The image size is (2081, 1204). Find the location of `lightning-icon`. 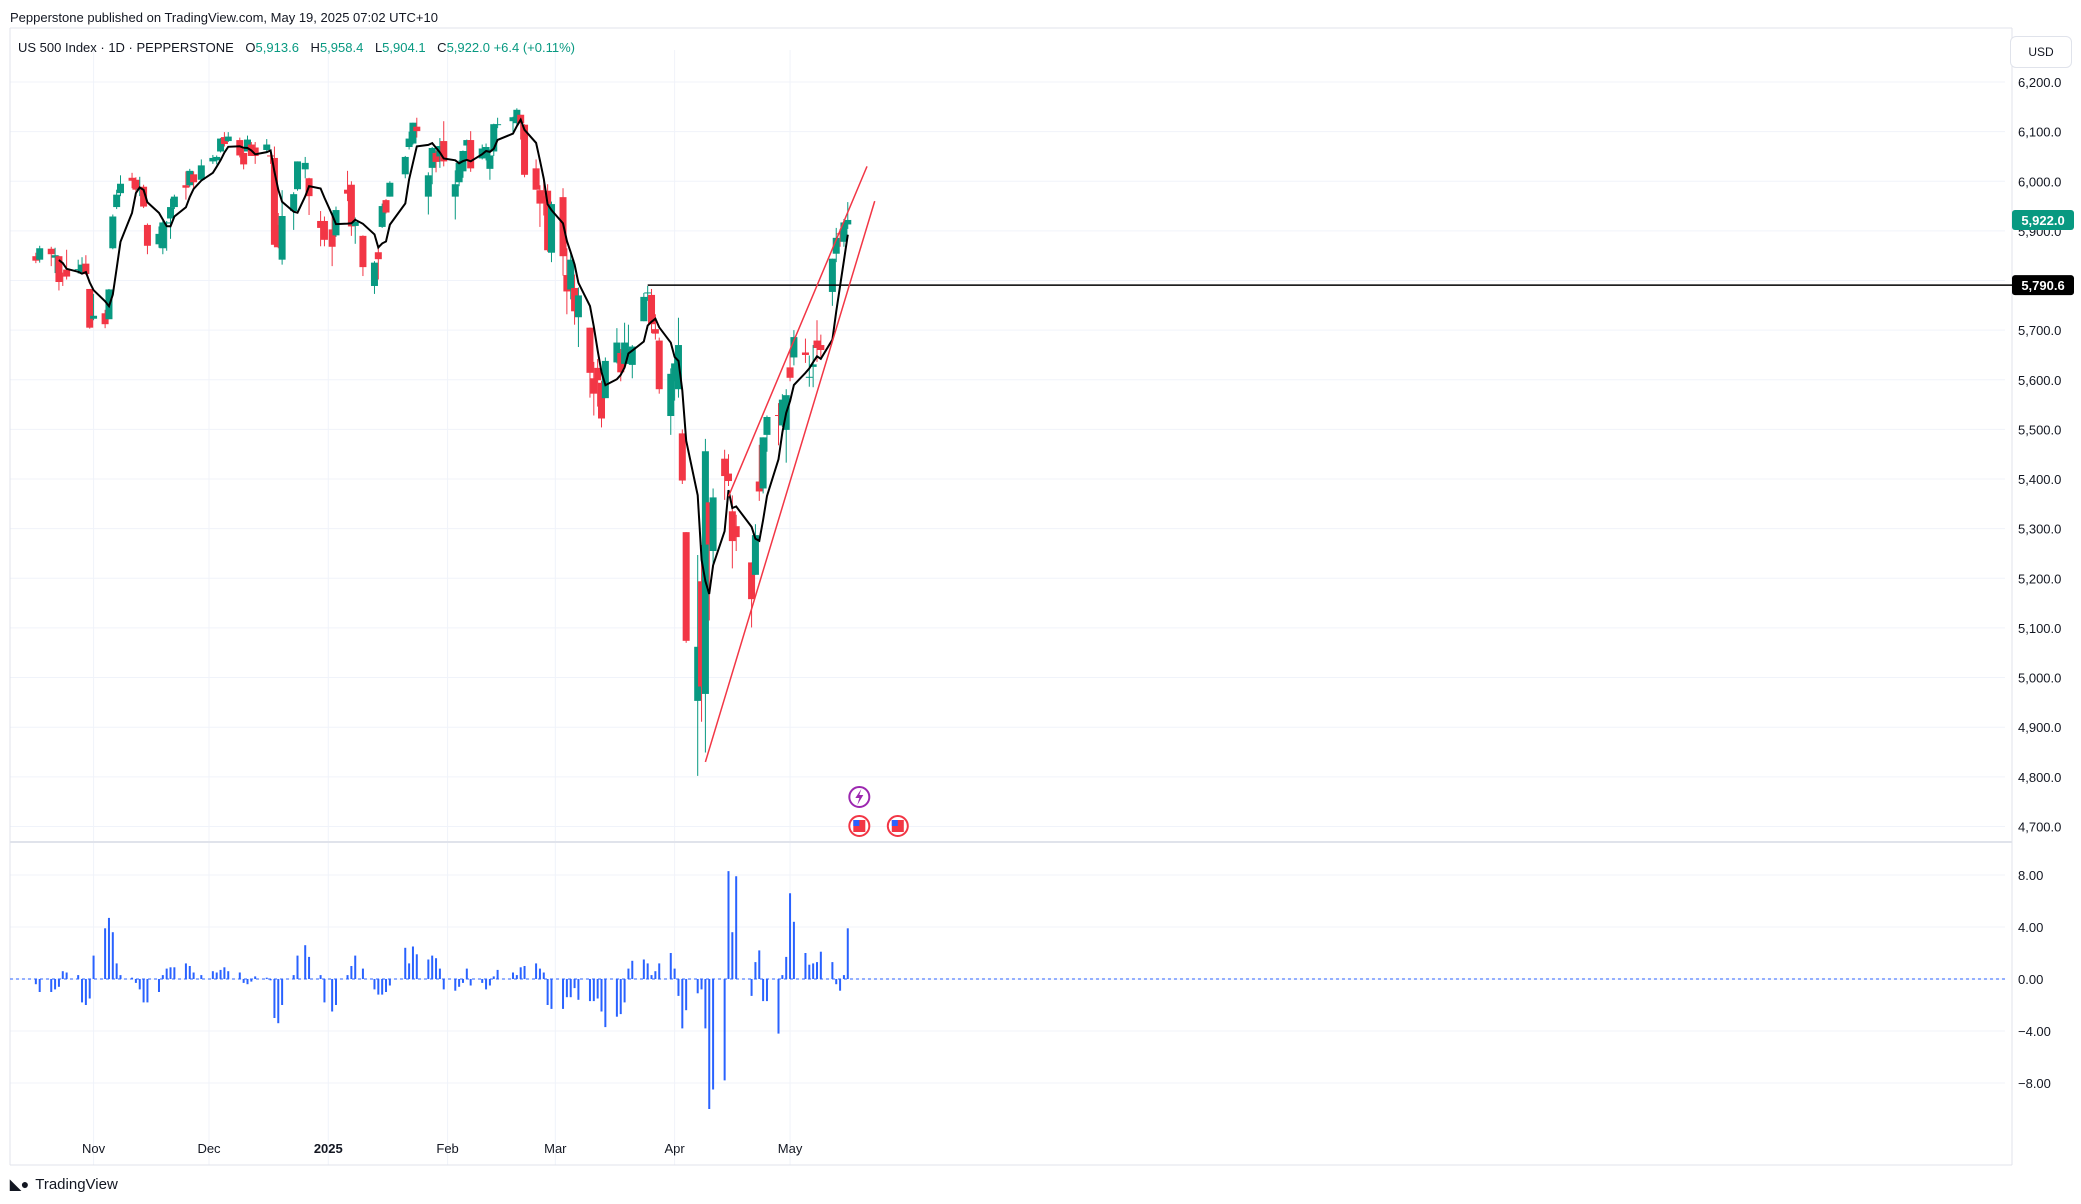

lightning-icon is located at coordinates (859, 797).